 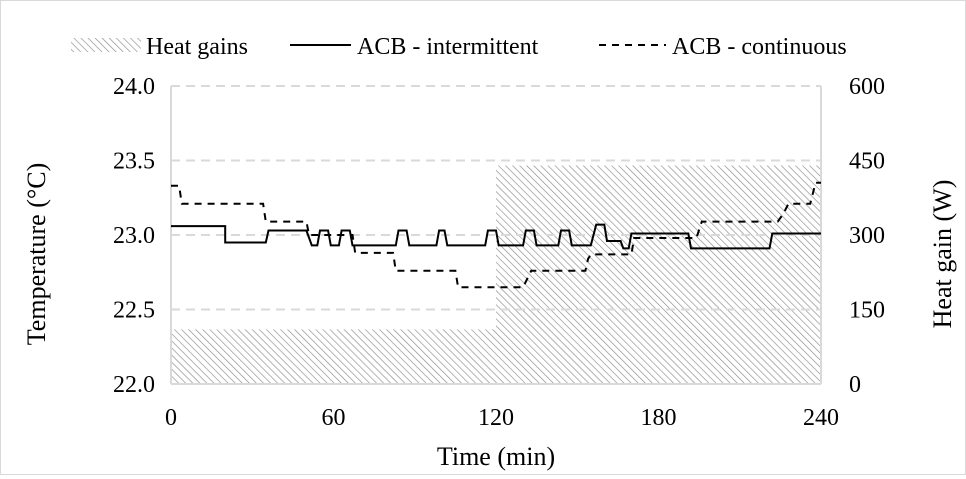 I want to click on legend-label-continuous: ACB - continuous, so click(x=759, y=47).